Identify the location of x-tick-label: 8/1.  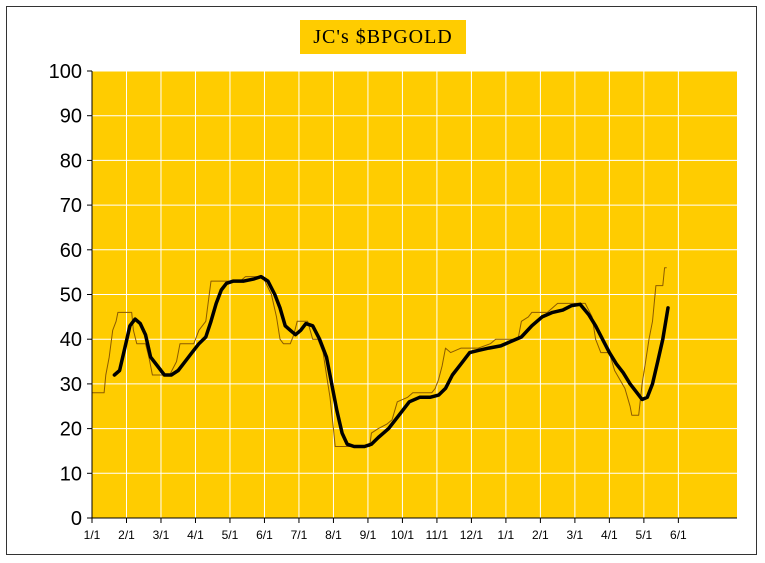
(333, 535).